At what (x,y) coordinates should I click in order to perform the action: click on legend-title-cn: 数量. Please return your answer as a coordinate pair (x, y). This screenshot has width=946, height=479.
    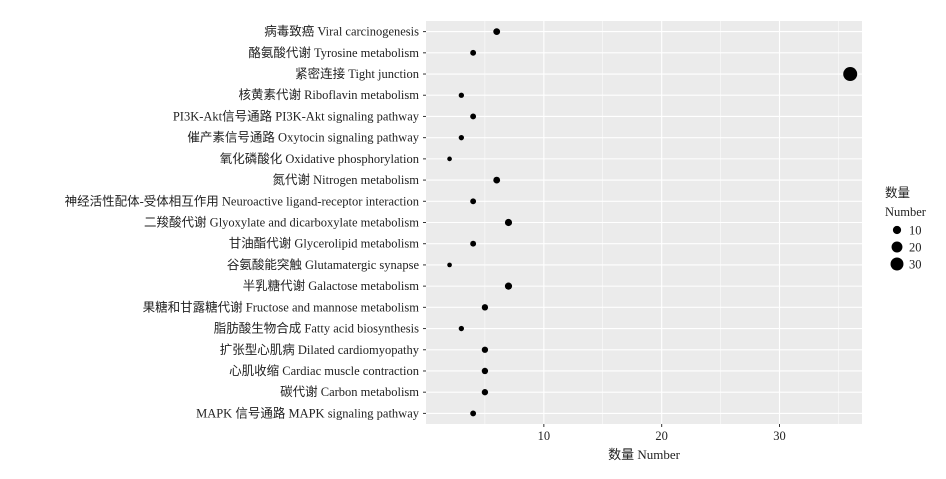
    Looking at the image, I should click on (897, 192).